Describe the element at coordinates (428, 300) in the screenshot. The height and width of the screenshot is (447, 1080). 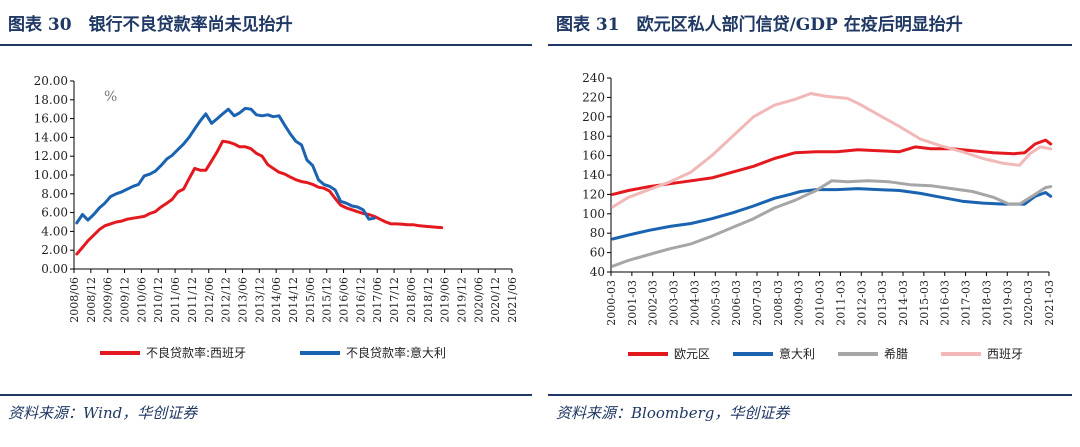
I see `x-tick-label: 2018/12` at that location.